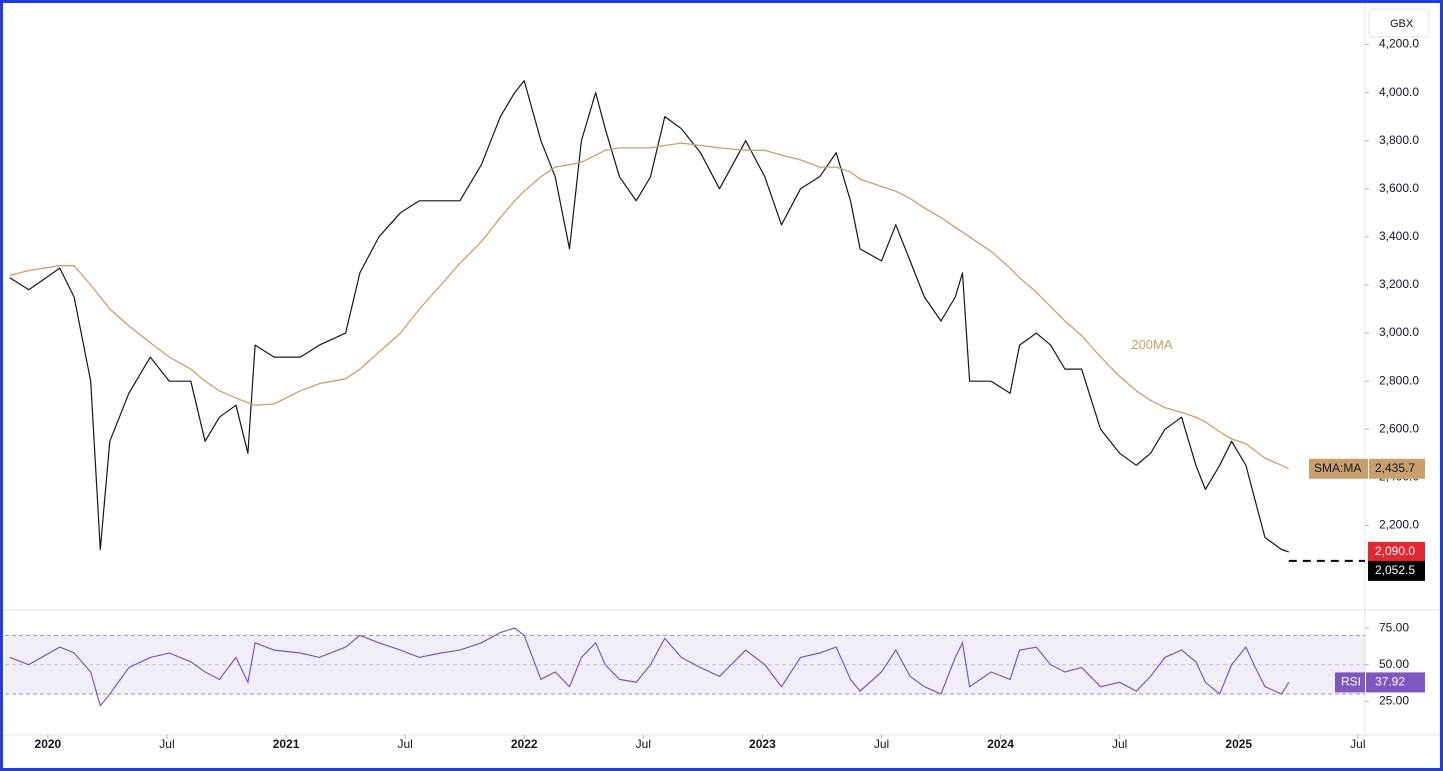 This screenshot has height=771, width=1443. What do you see at coordinates (1351, 682) in the screenshot?
I see `rsi-name: RSI` at bounding box center [1351, 682].